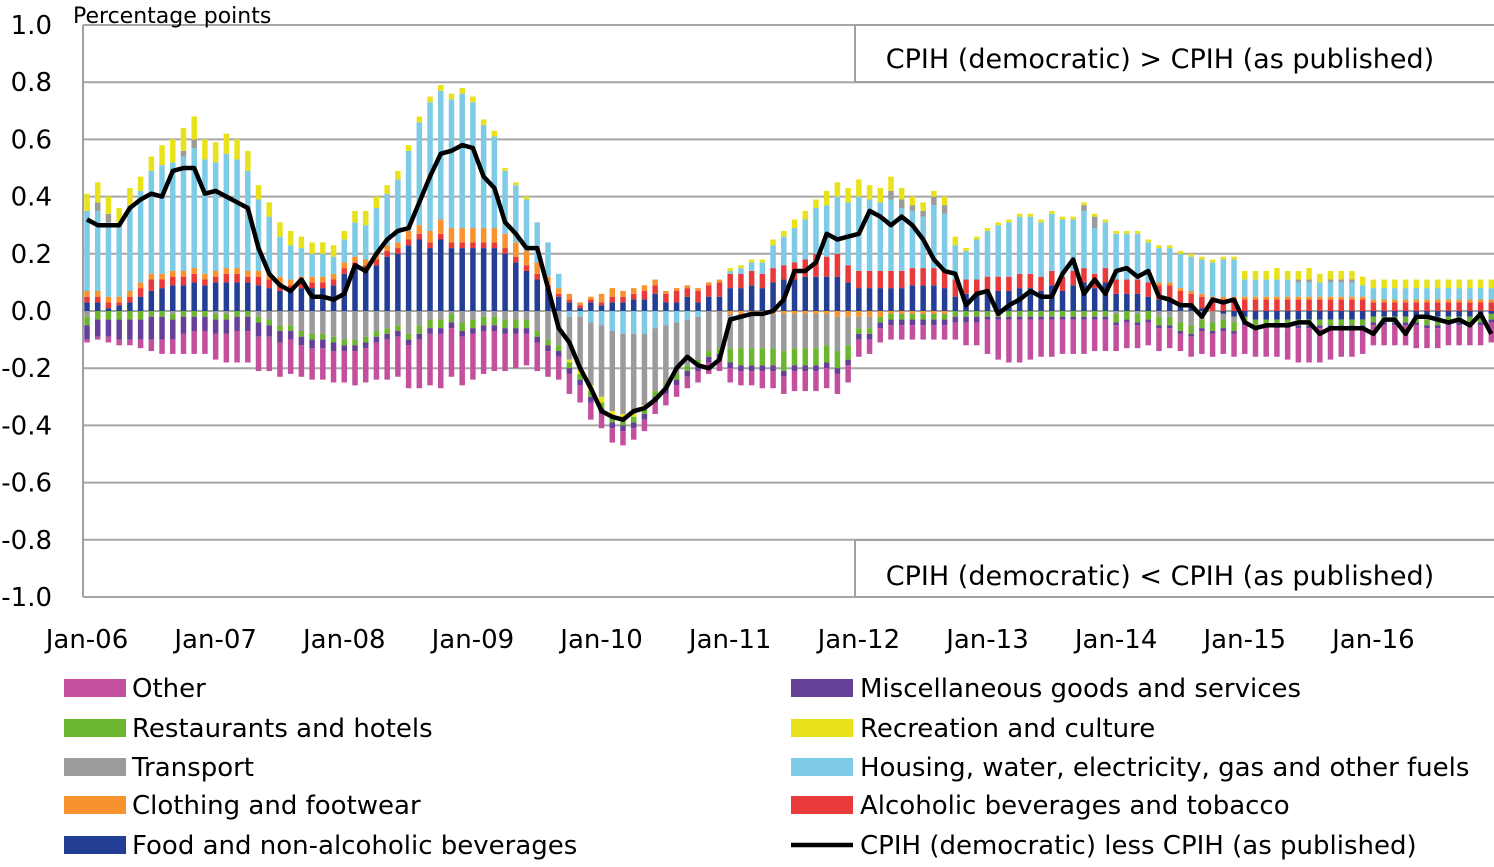 The width and height of the screenshot is (1494, 867). What do you see at coordinates (26, 484) in the screenshot?
I see `y-tick-label: -0.6` at bounding box center [26, 484].